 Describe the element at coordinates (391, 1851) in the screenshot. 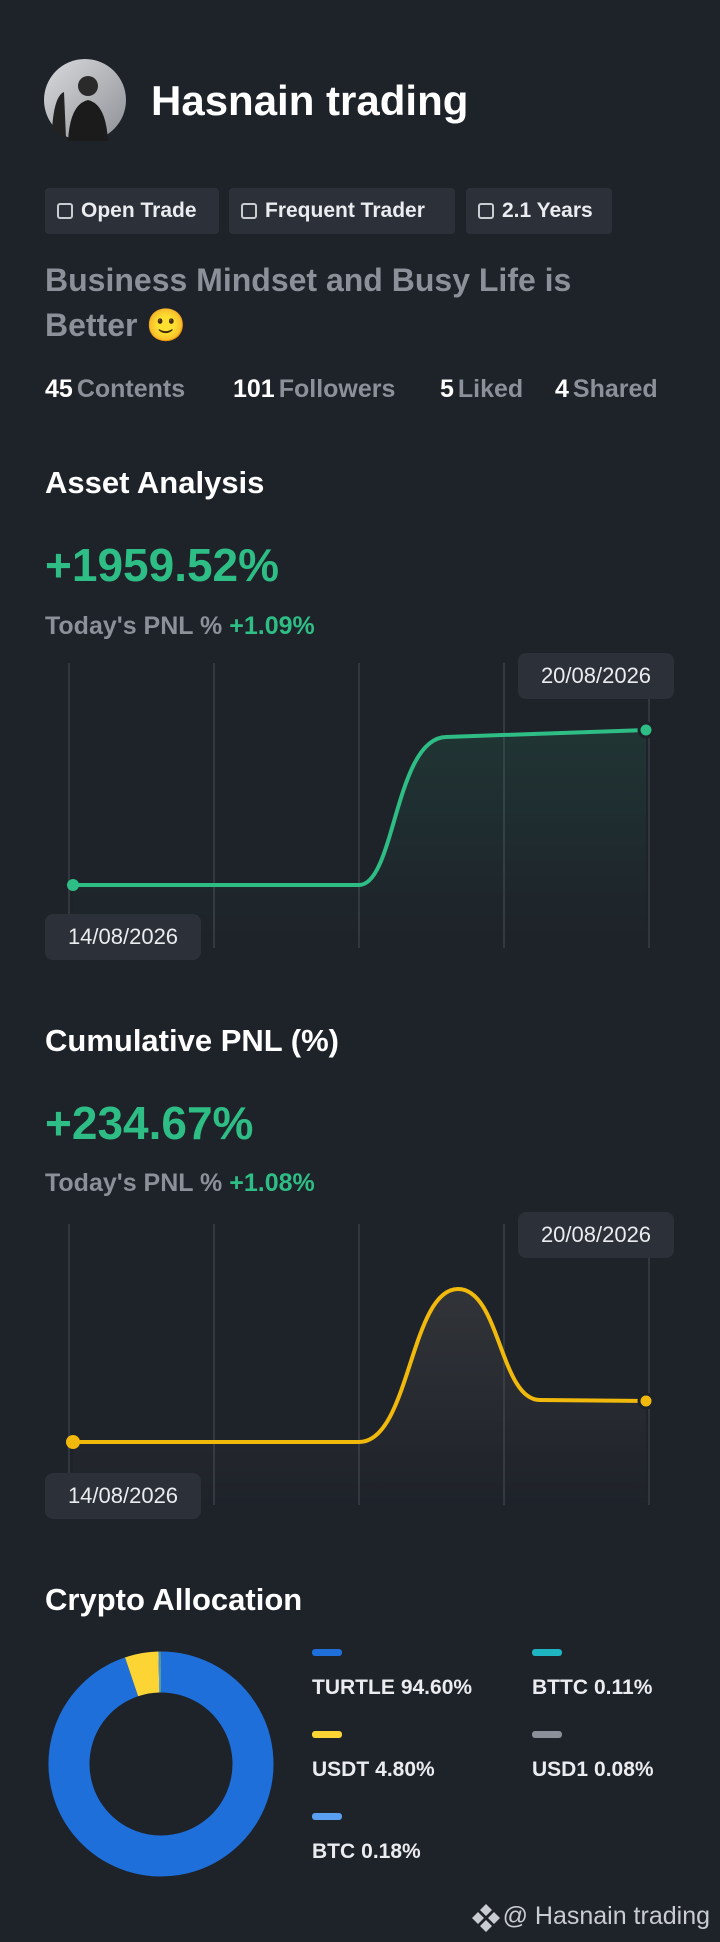

I see `legend-value: 0.18%` at that location.